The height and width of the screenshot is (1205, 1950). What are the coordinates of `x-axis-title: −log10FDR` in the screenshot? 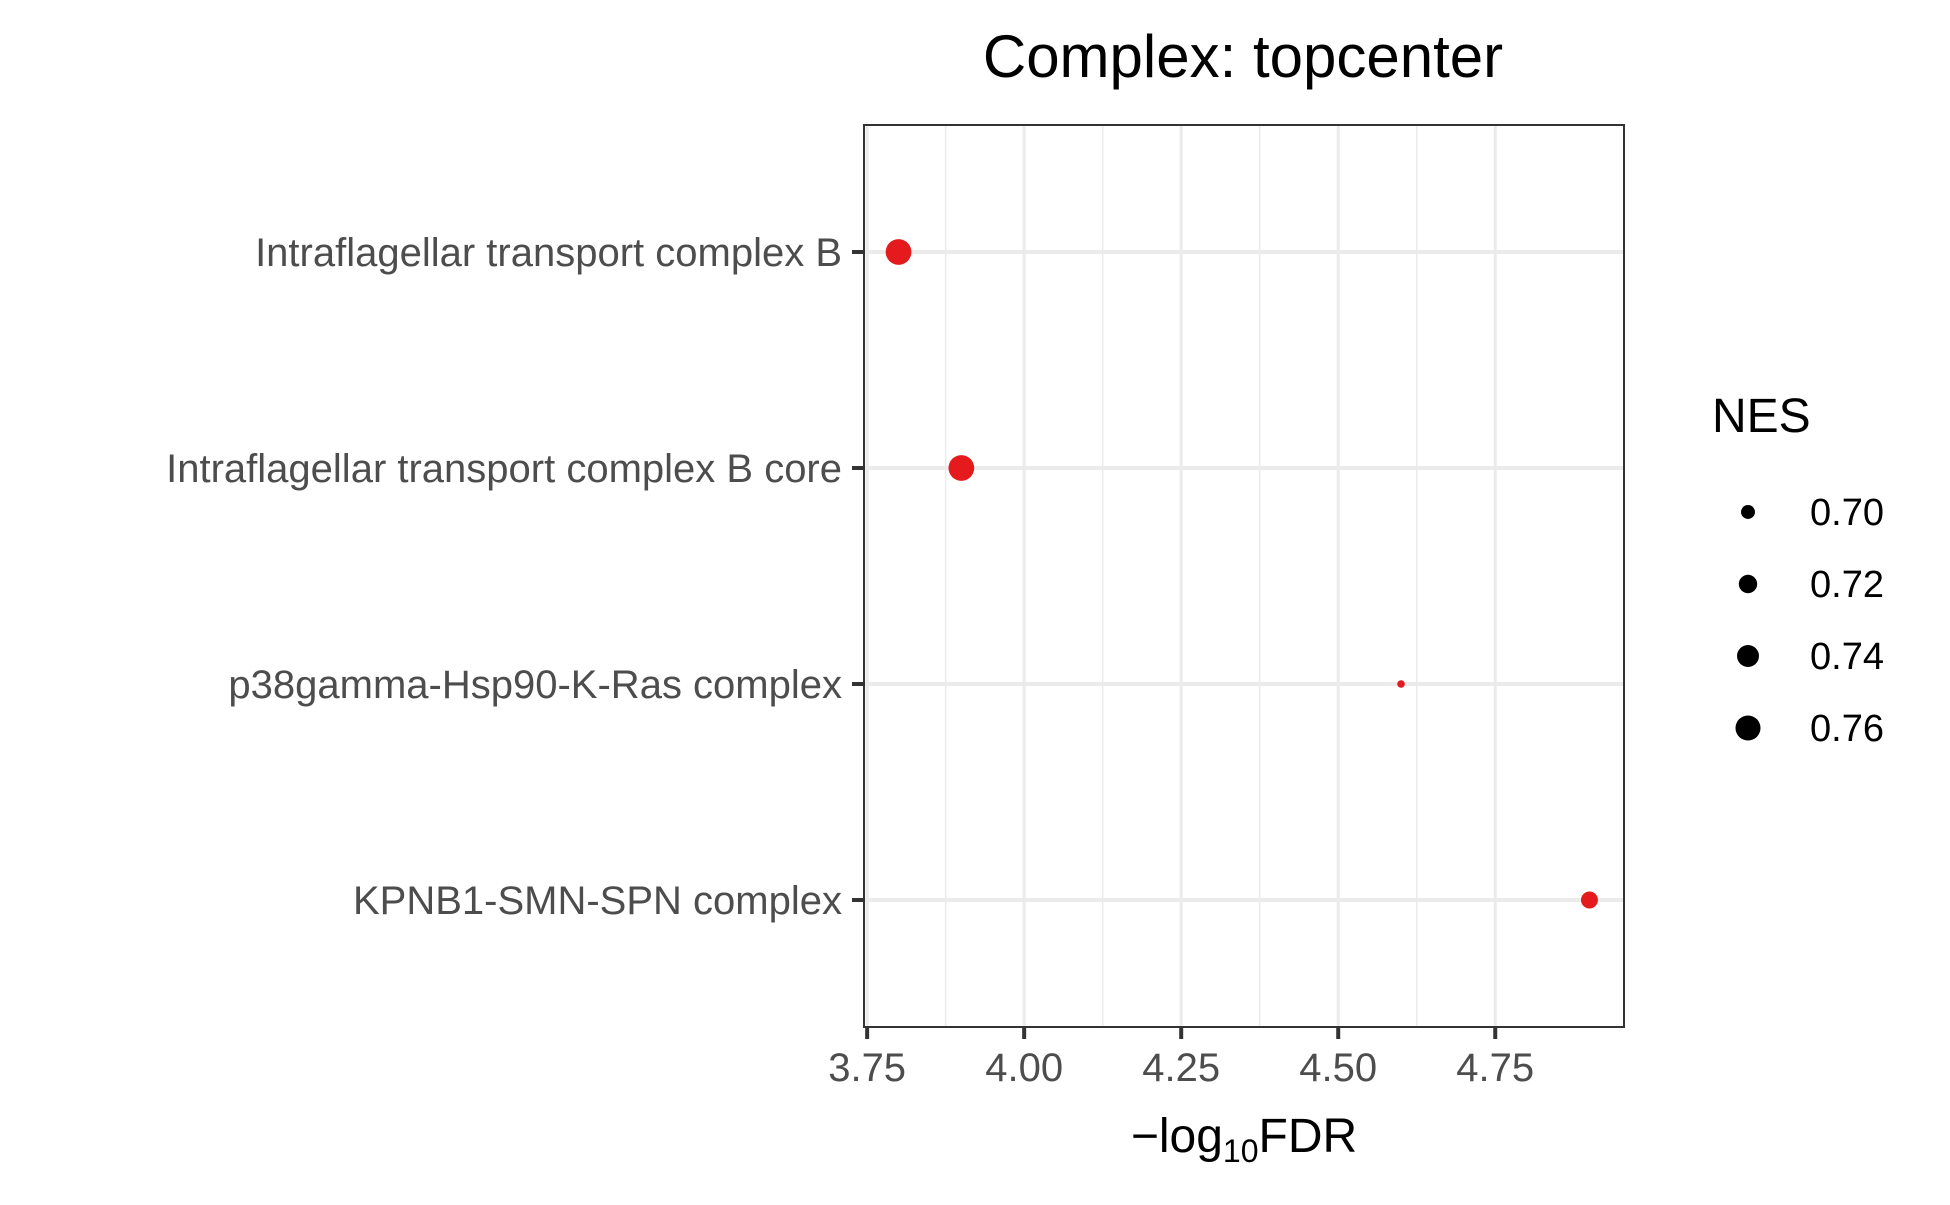 It's located at (1244, 1139).